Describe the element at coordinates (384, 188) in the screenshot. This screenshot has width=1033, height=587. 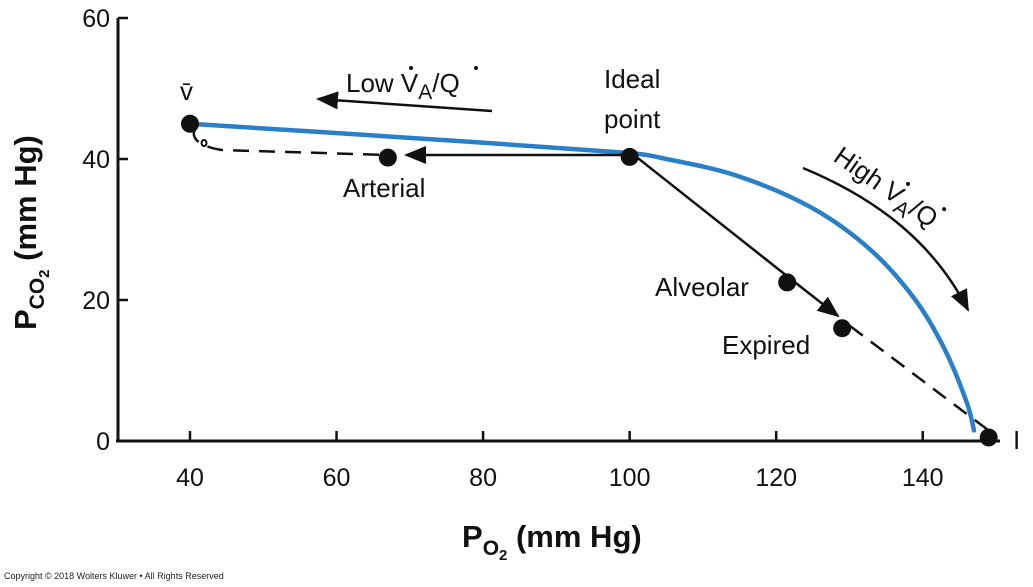
I see `arterial-label: Arterial` at that location.